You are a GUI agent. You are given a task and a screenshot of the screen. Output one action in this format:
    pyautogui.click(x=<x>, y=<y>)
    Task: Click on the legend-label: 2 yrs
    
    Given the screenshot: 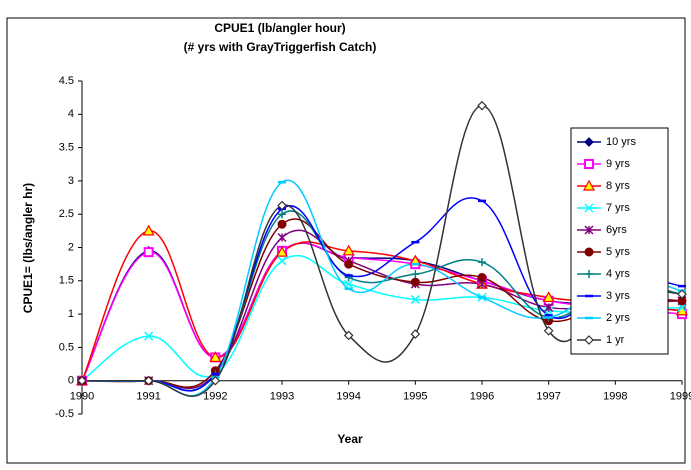 What is the action you would take?
    pyautogui.click(x=618, y=318)
    